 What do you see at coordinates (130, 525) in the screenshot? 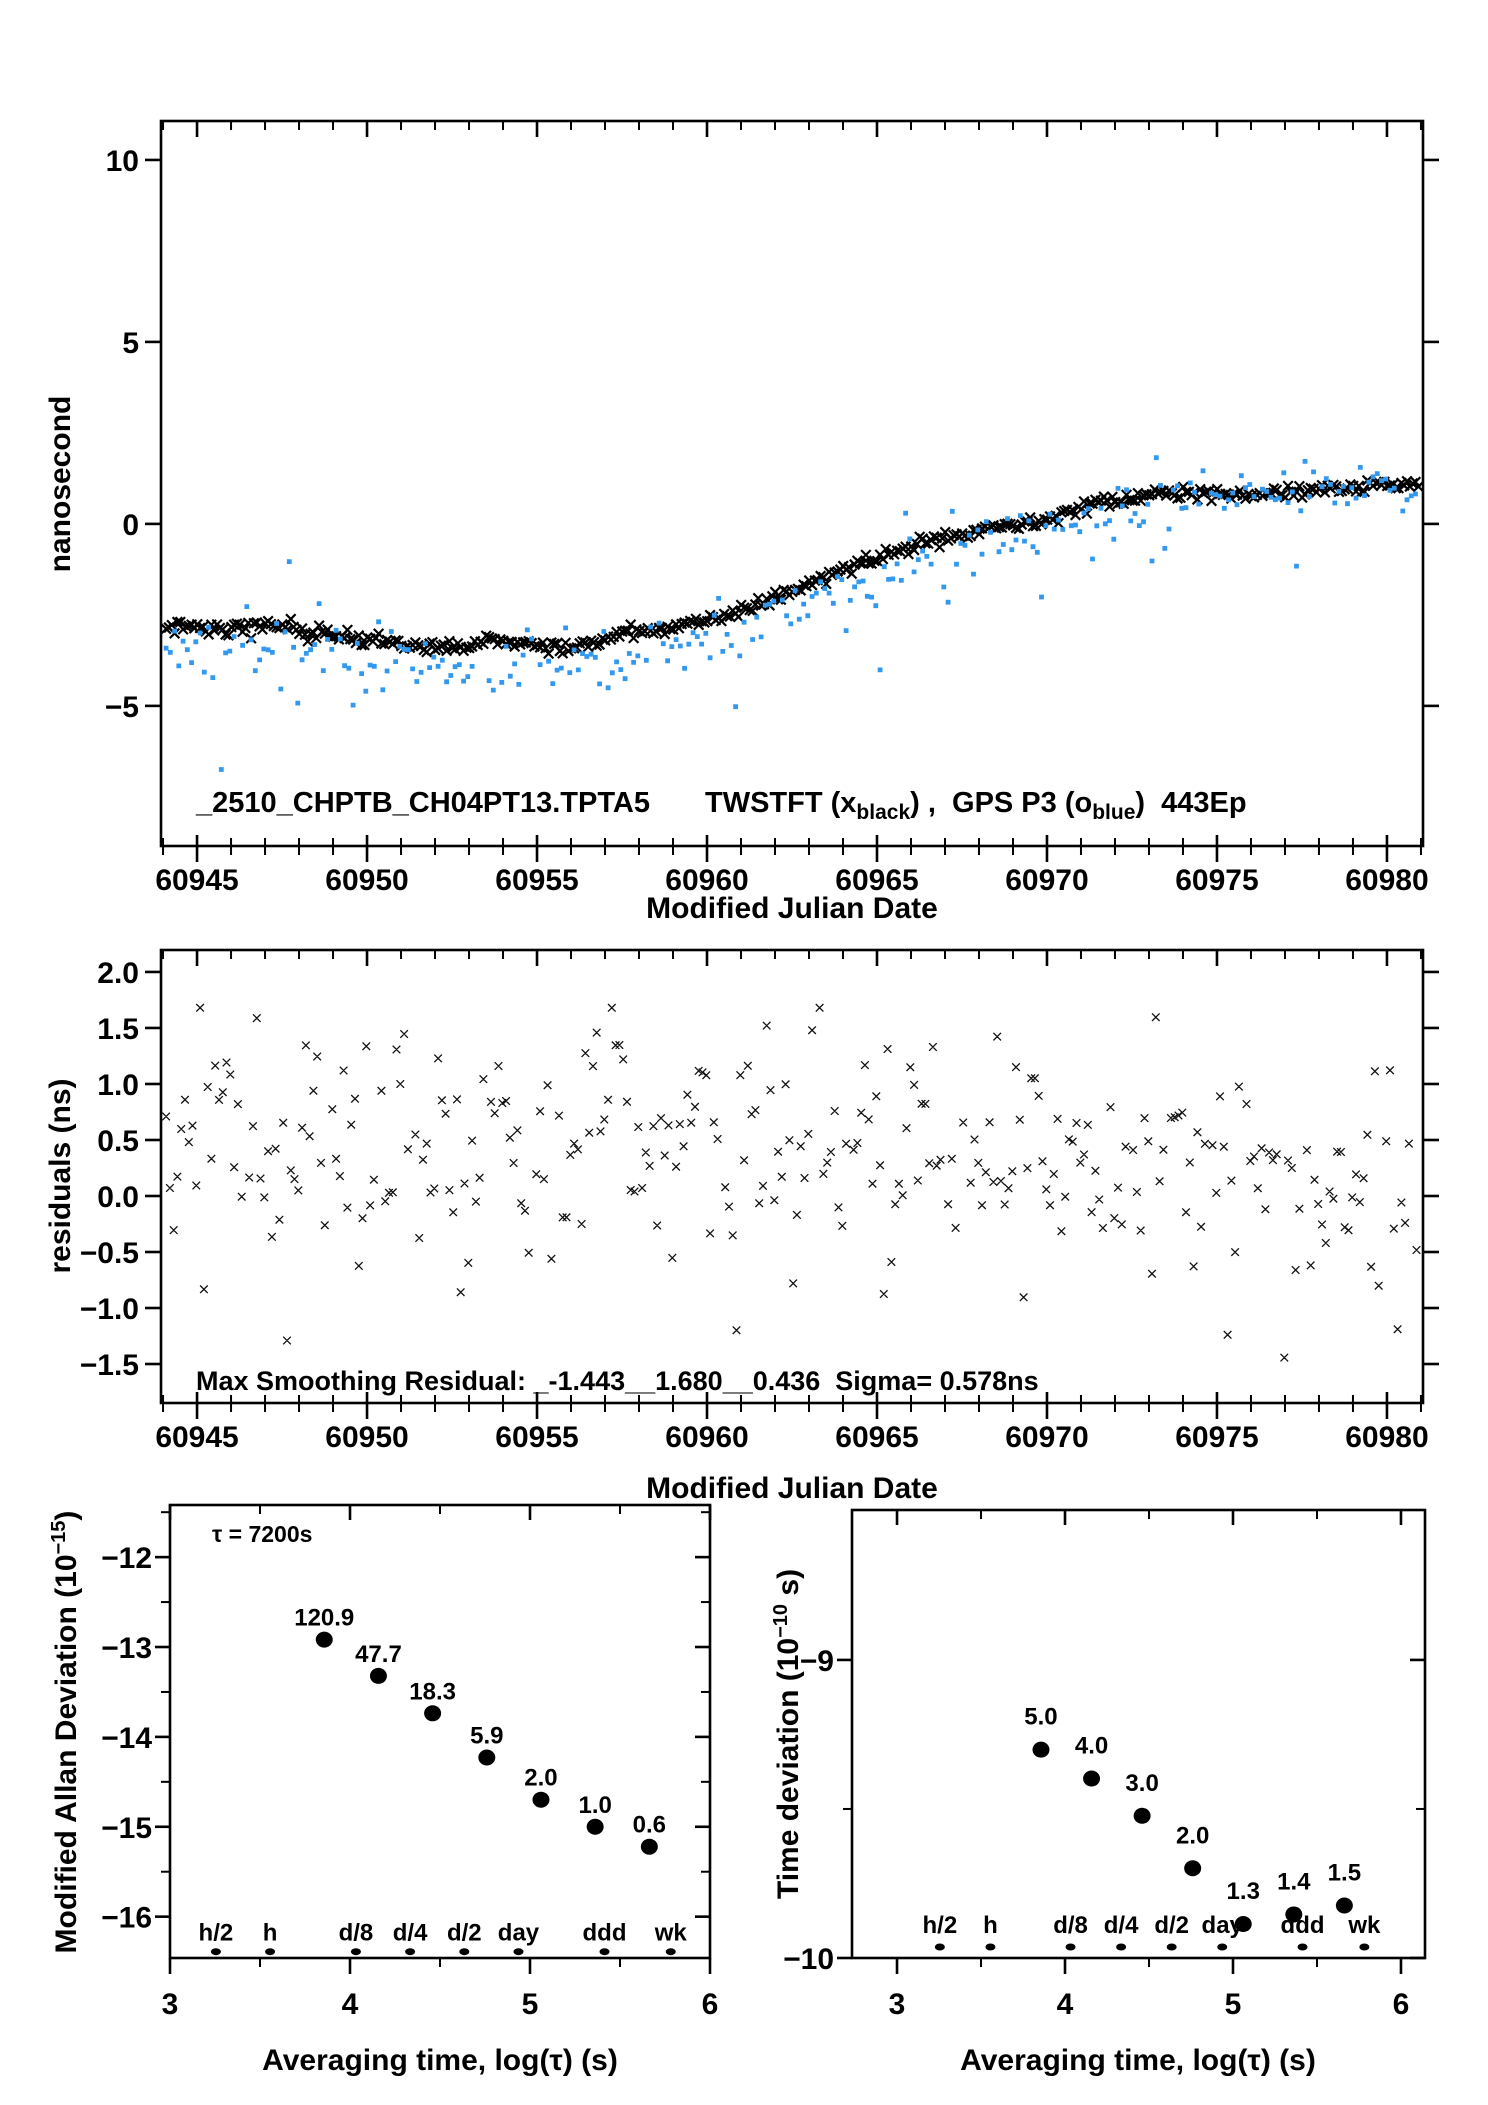
I see `svg-text: 0` at bounding box center [130, 525].